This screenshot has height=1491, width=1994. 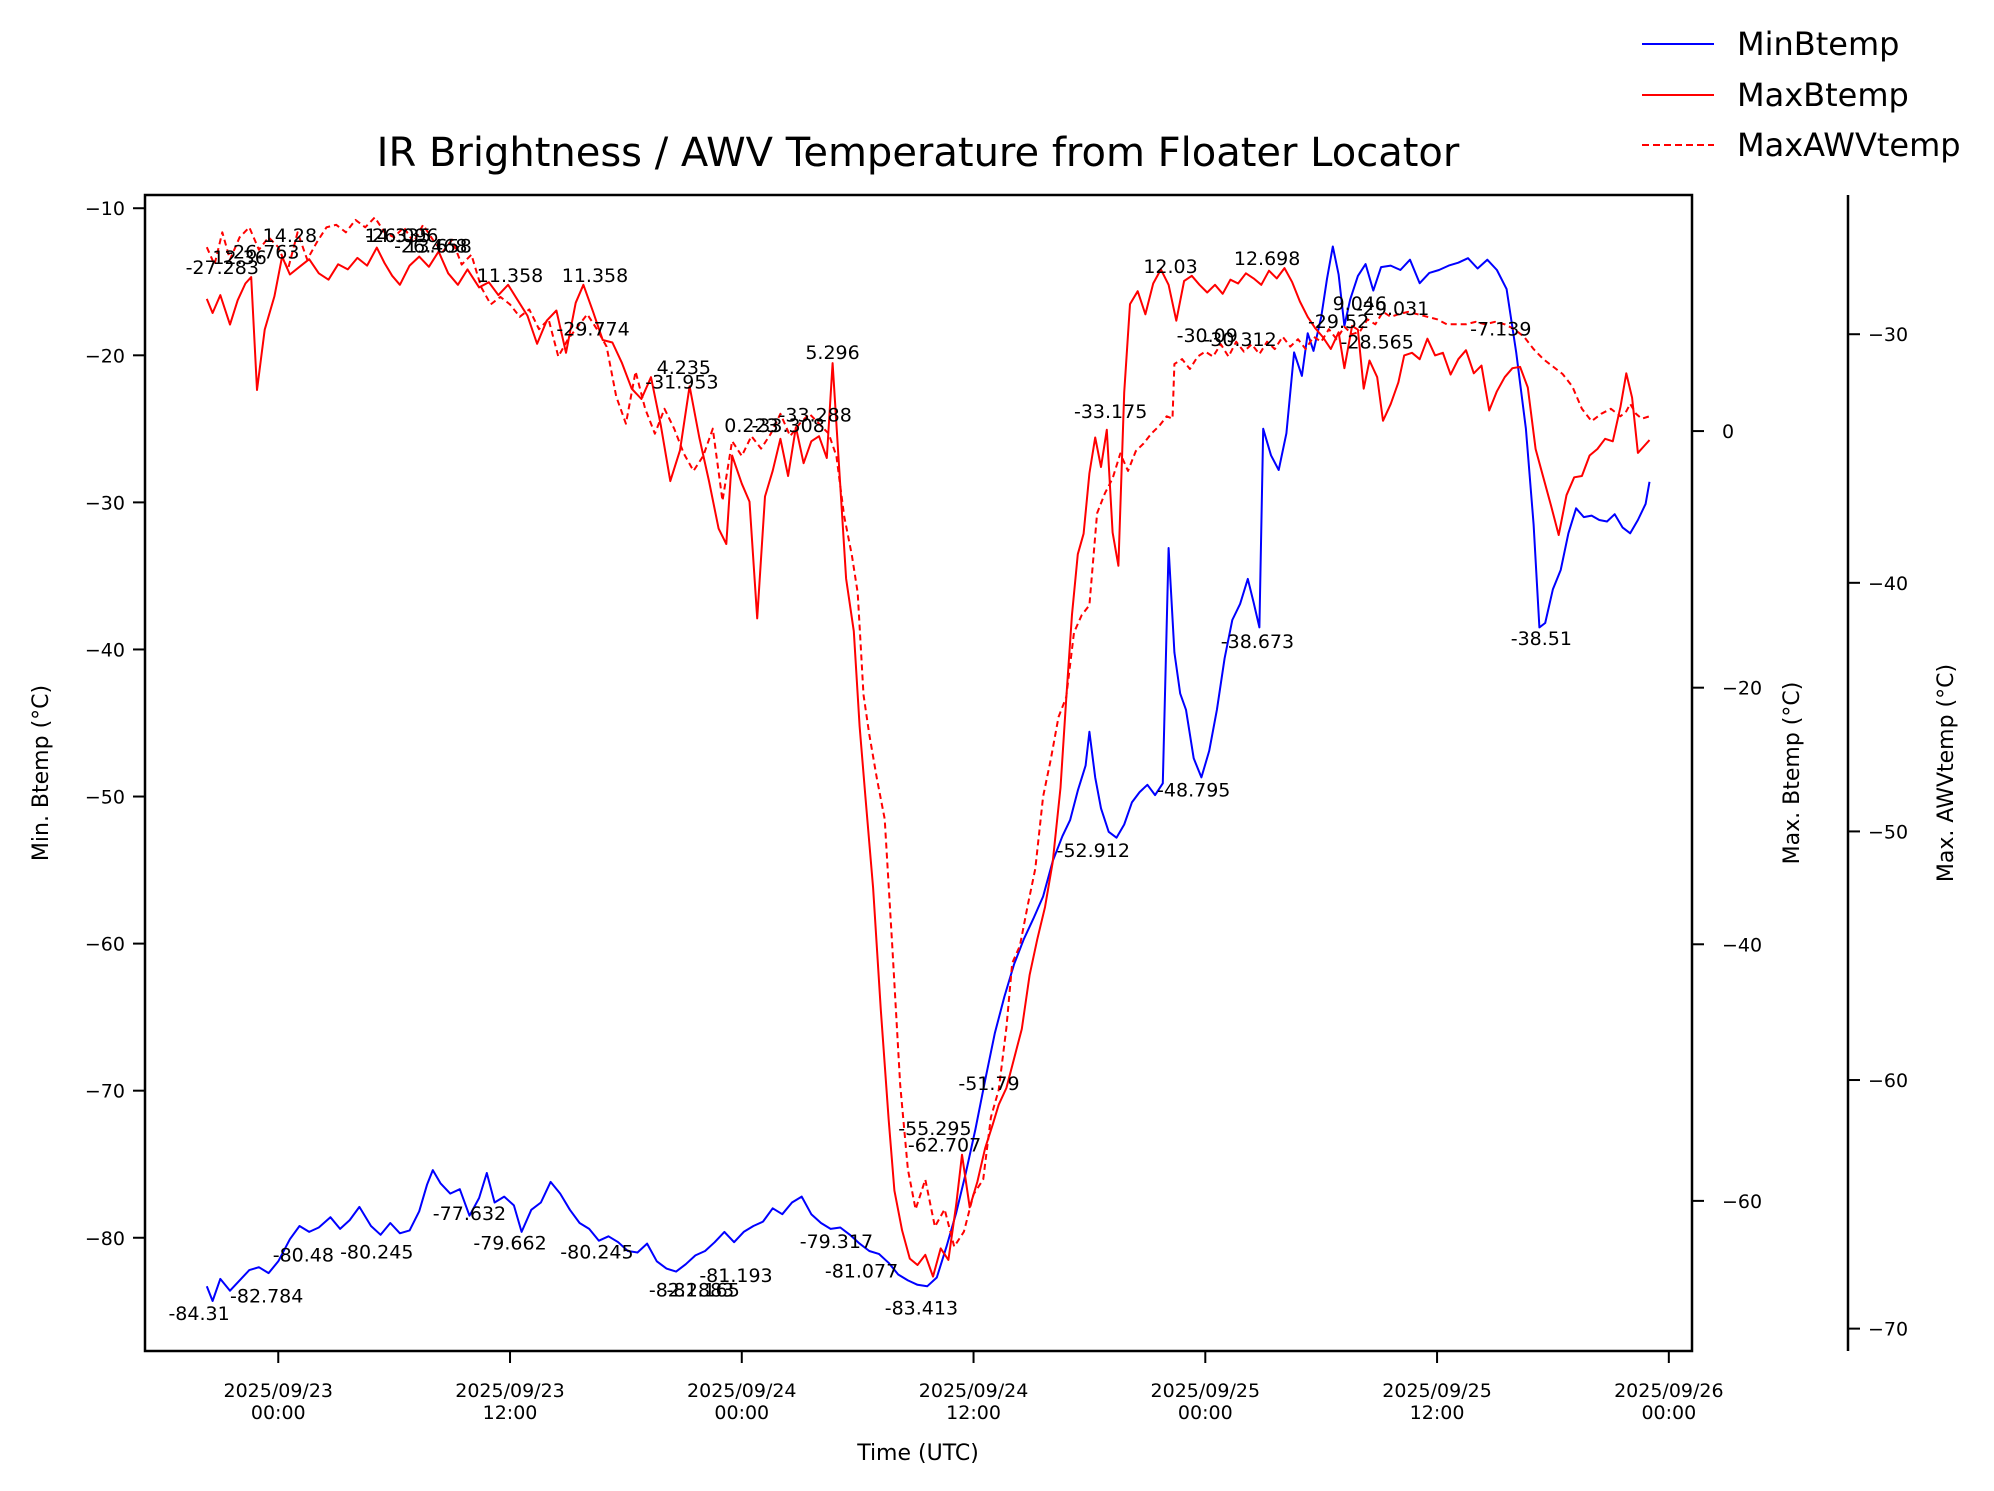 What do you see at coordinates (1392, 309) in the screenshot?
I see `data-label: -29.031` at bounding box center [1392, 309].